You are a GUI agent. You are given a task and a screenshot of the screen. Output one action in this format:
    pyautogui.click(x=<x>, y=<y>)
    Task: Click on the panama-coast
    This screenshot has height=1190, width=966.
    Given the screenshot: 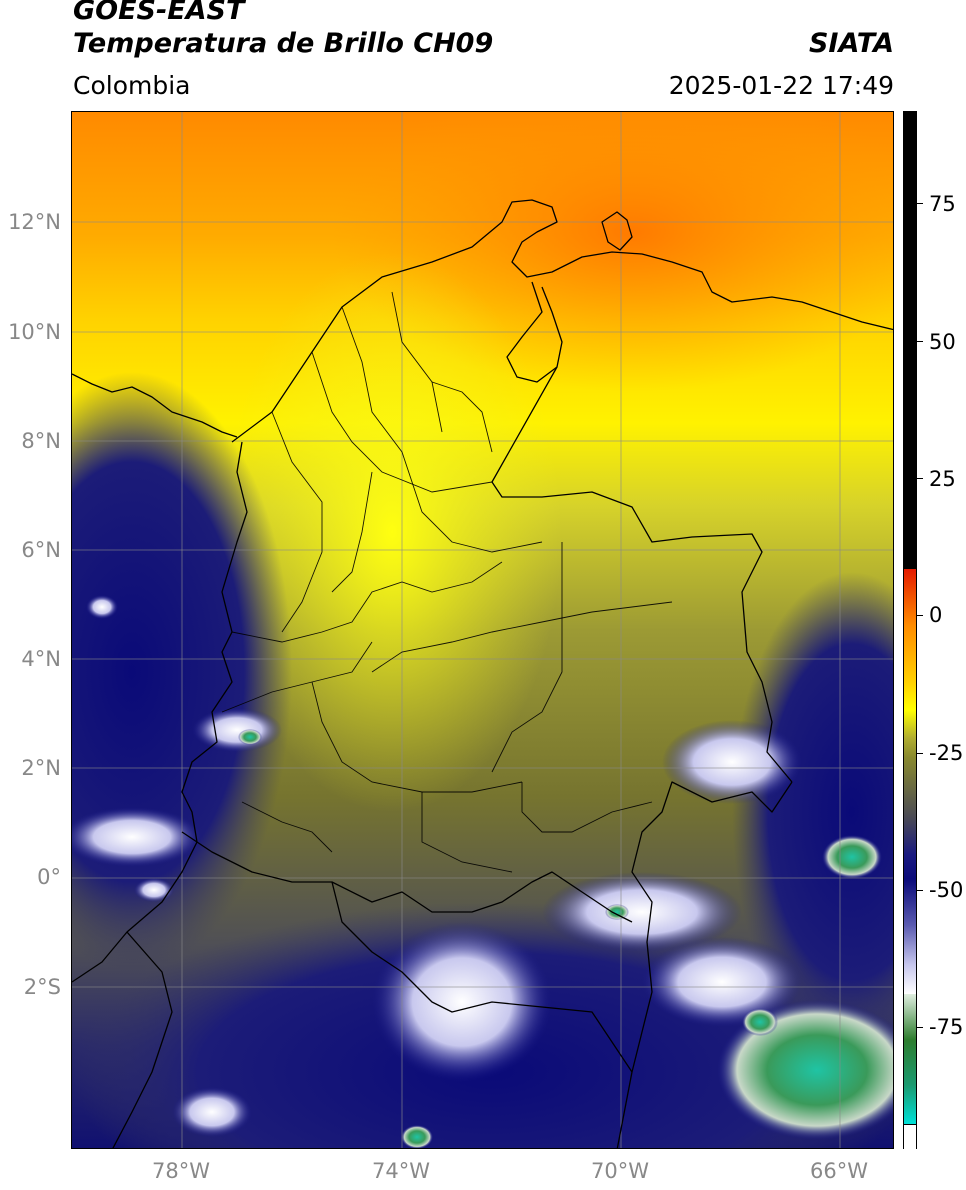 What is the action you would take?
    pyautogui.click(x=155, y=405)
    